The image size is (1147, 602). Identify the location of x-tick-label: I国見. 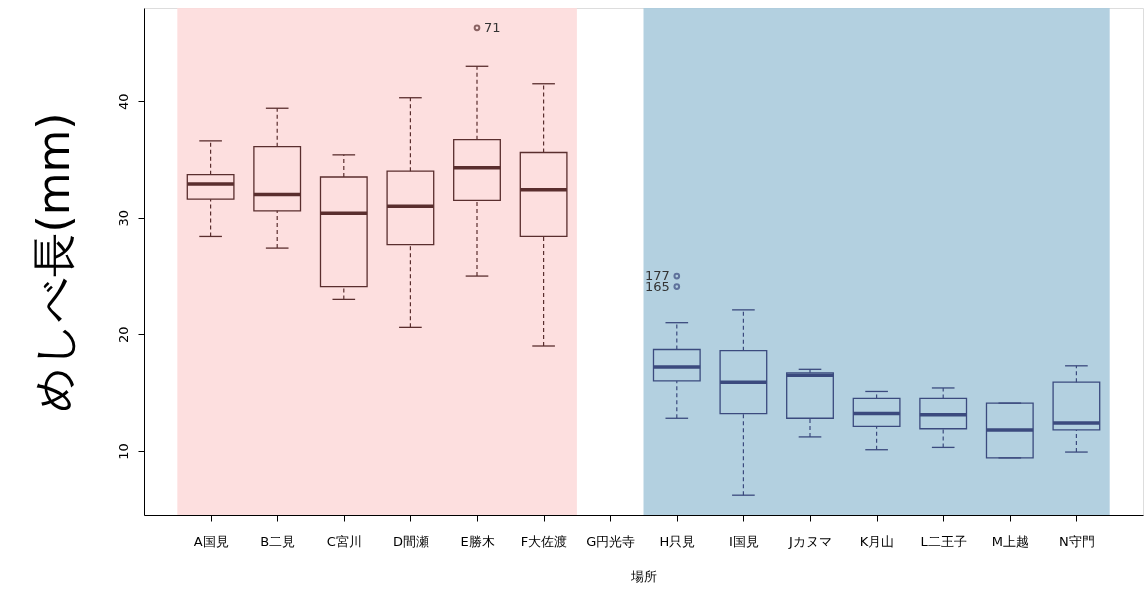
(743, 541).